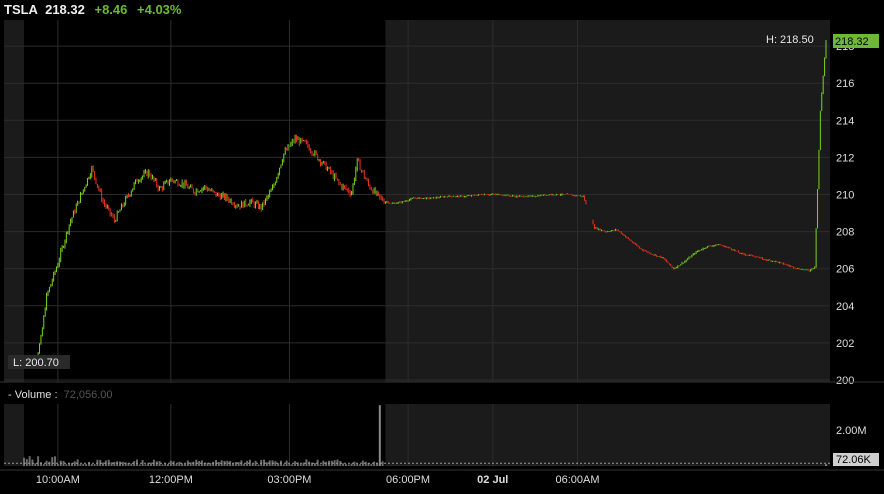 This screenshot has height=494, width=884. I want to click on last-volume-value: 72.06K, so click(854, 460).